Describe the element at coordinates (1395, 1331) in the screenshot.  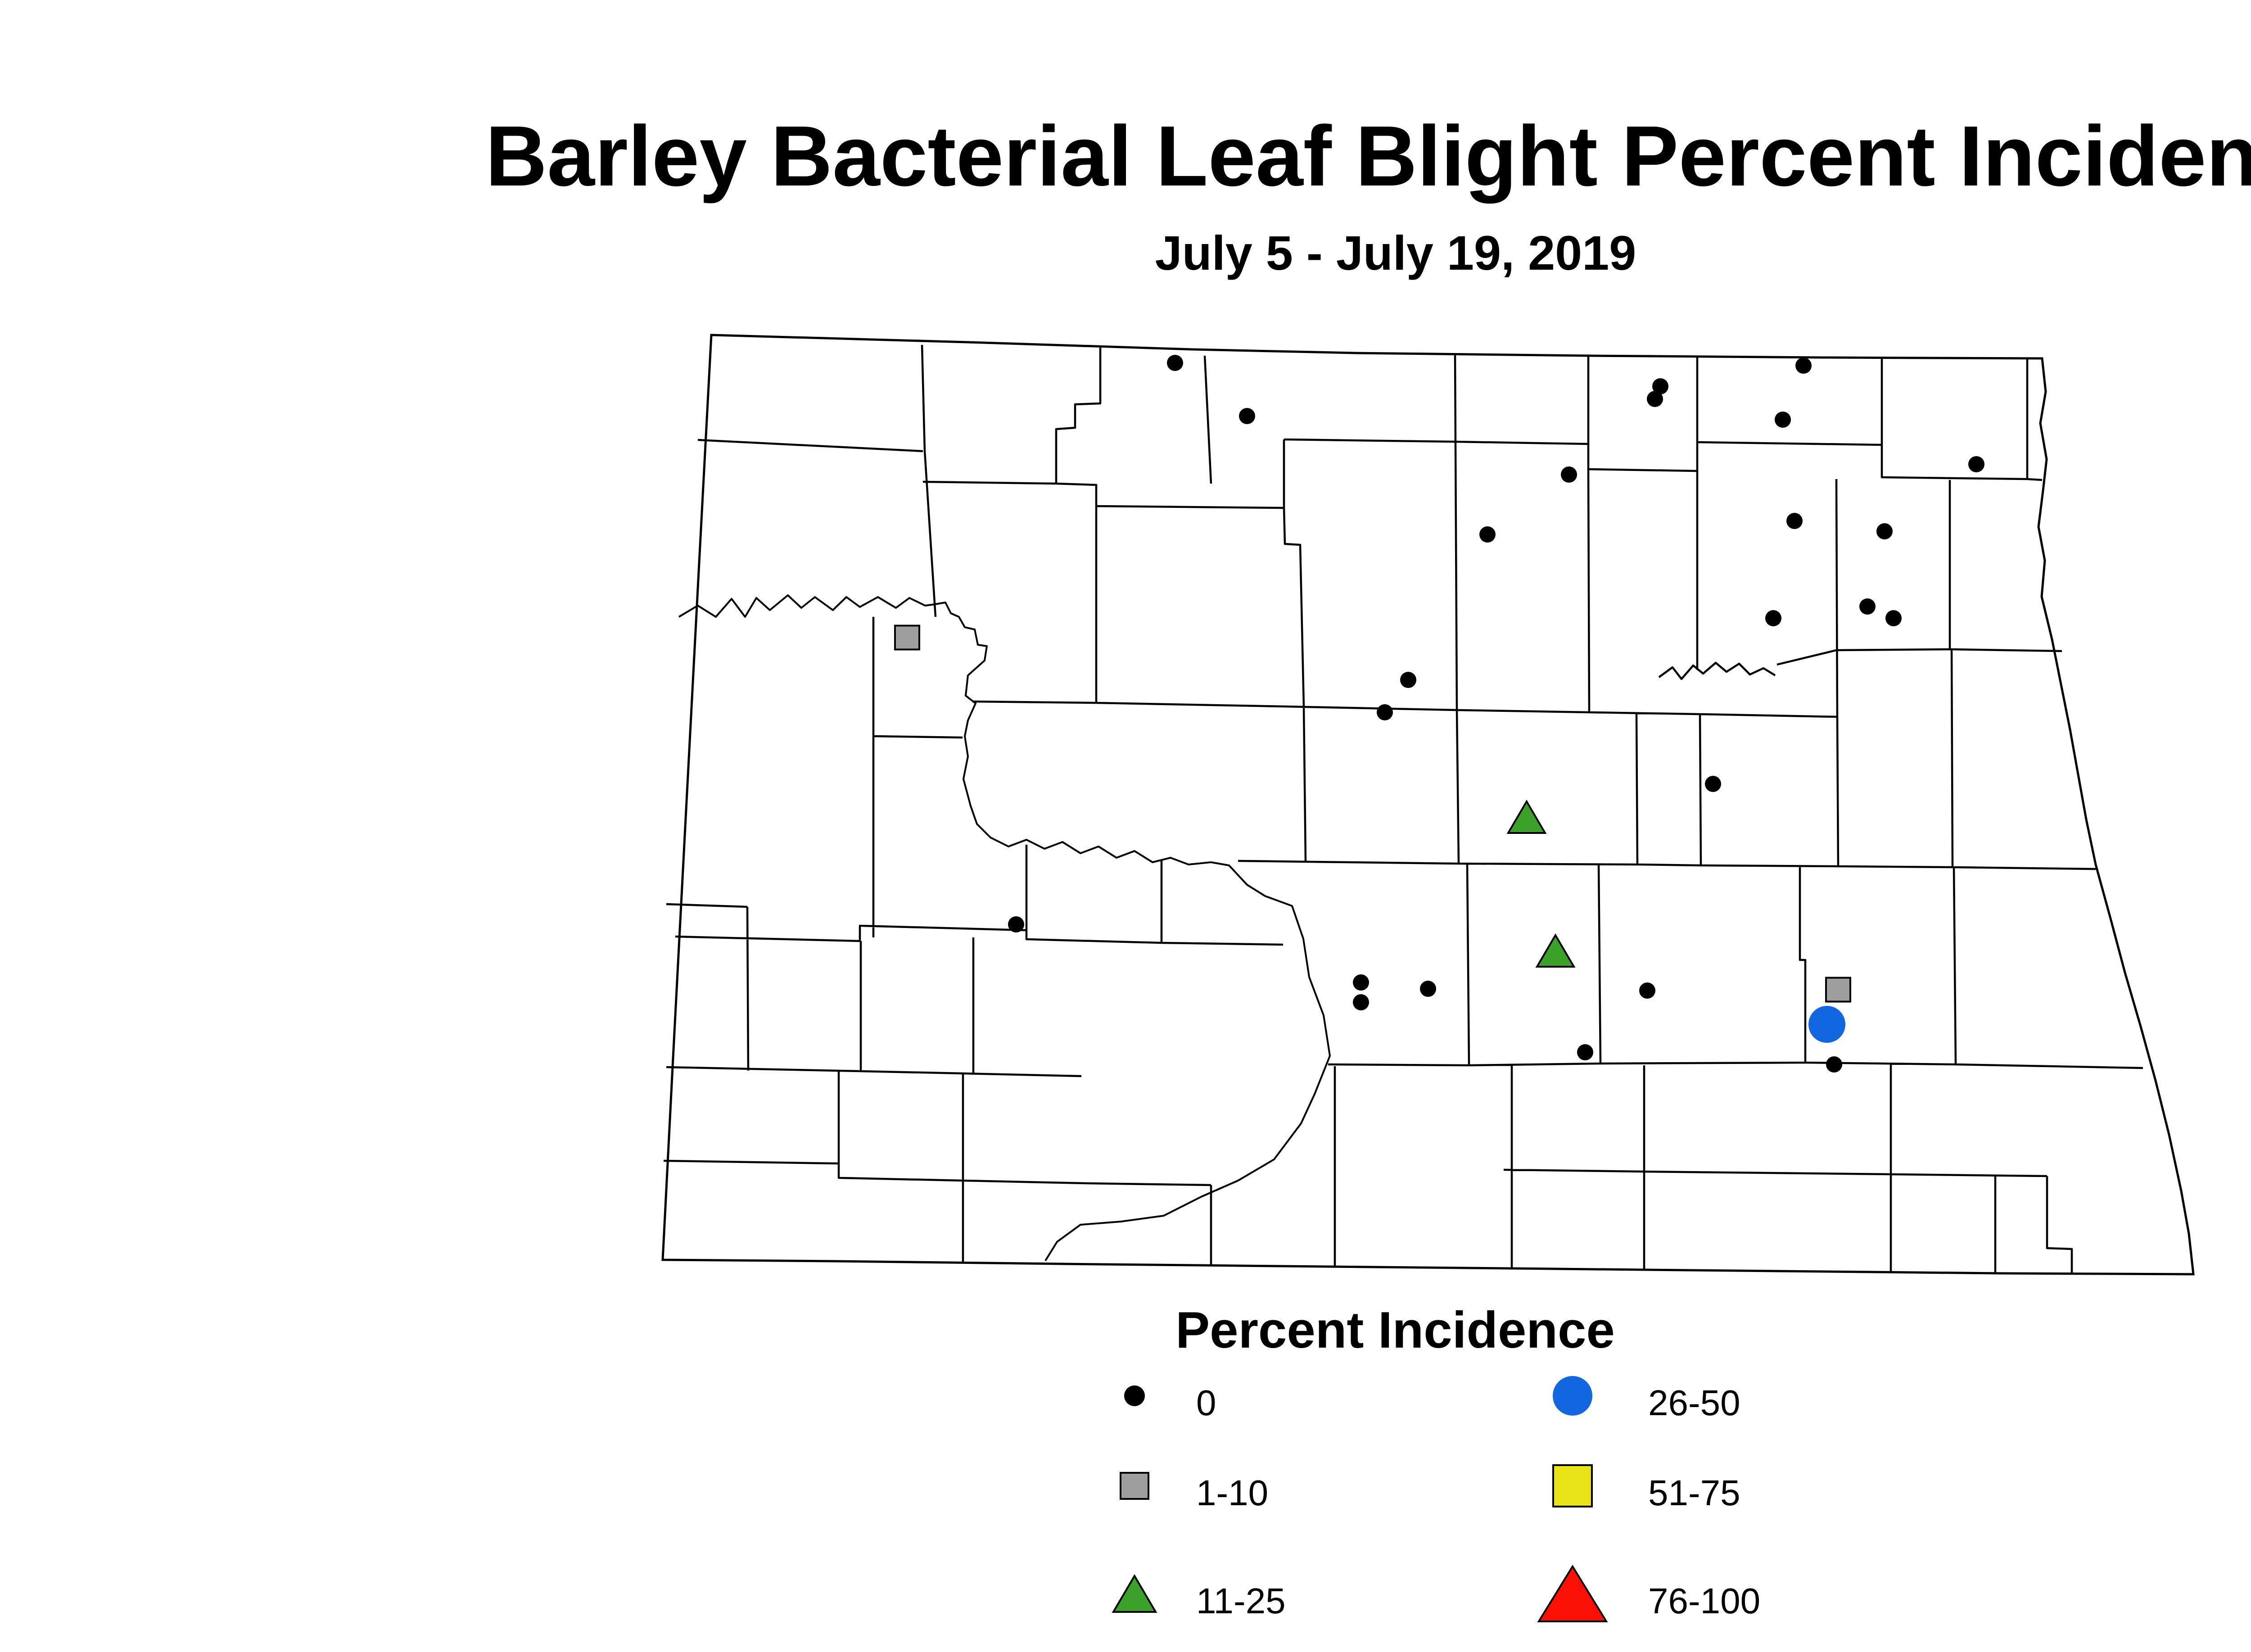
I see `legend-title: Percent Incidence` at that location.